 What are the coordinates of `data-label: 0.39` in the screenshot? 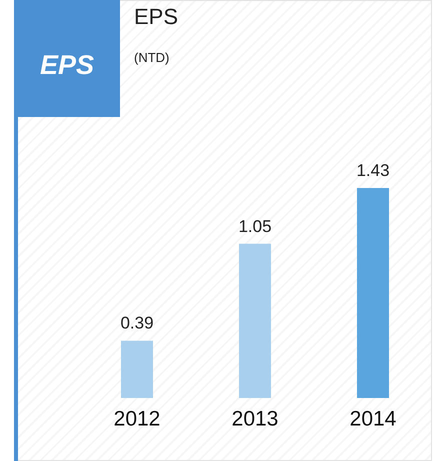 It's located at (137, 323).